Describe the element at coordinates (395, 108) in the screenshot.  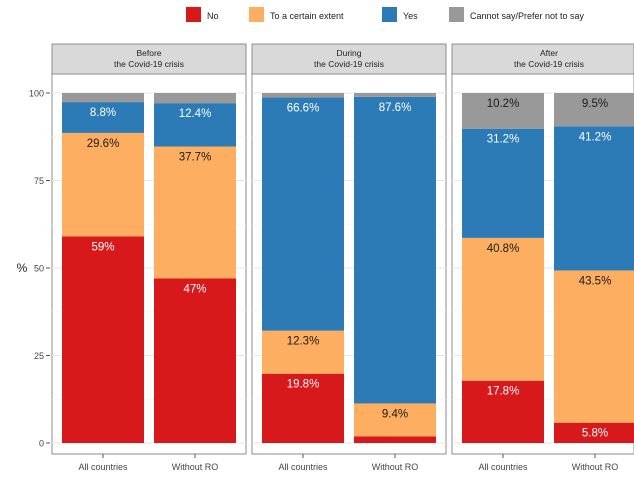
I see `data-label: 87.6%` at that location.